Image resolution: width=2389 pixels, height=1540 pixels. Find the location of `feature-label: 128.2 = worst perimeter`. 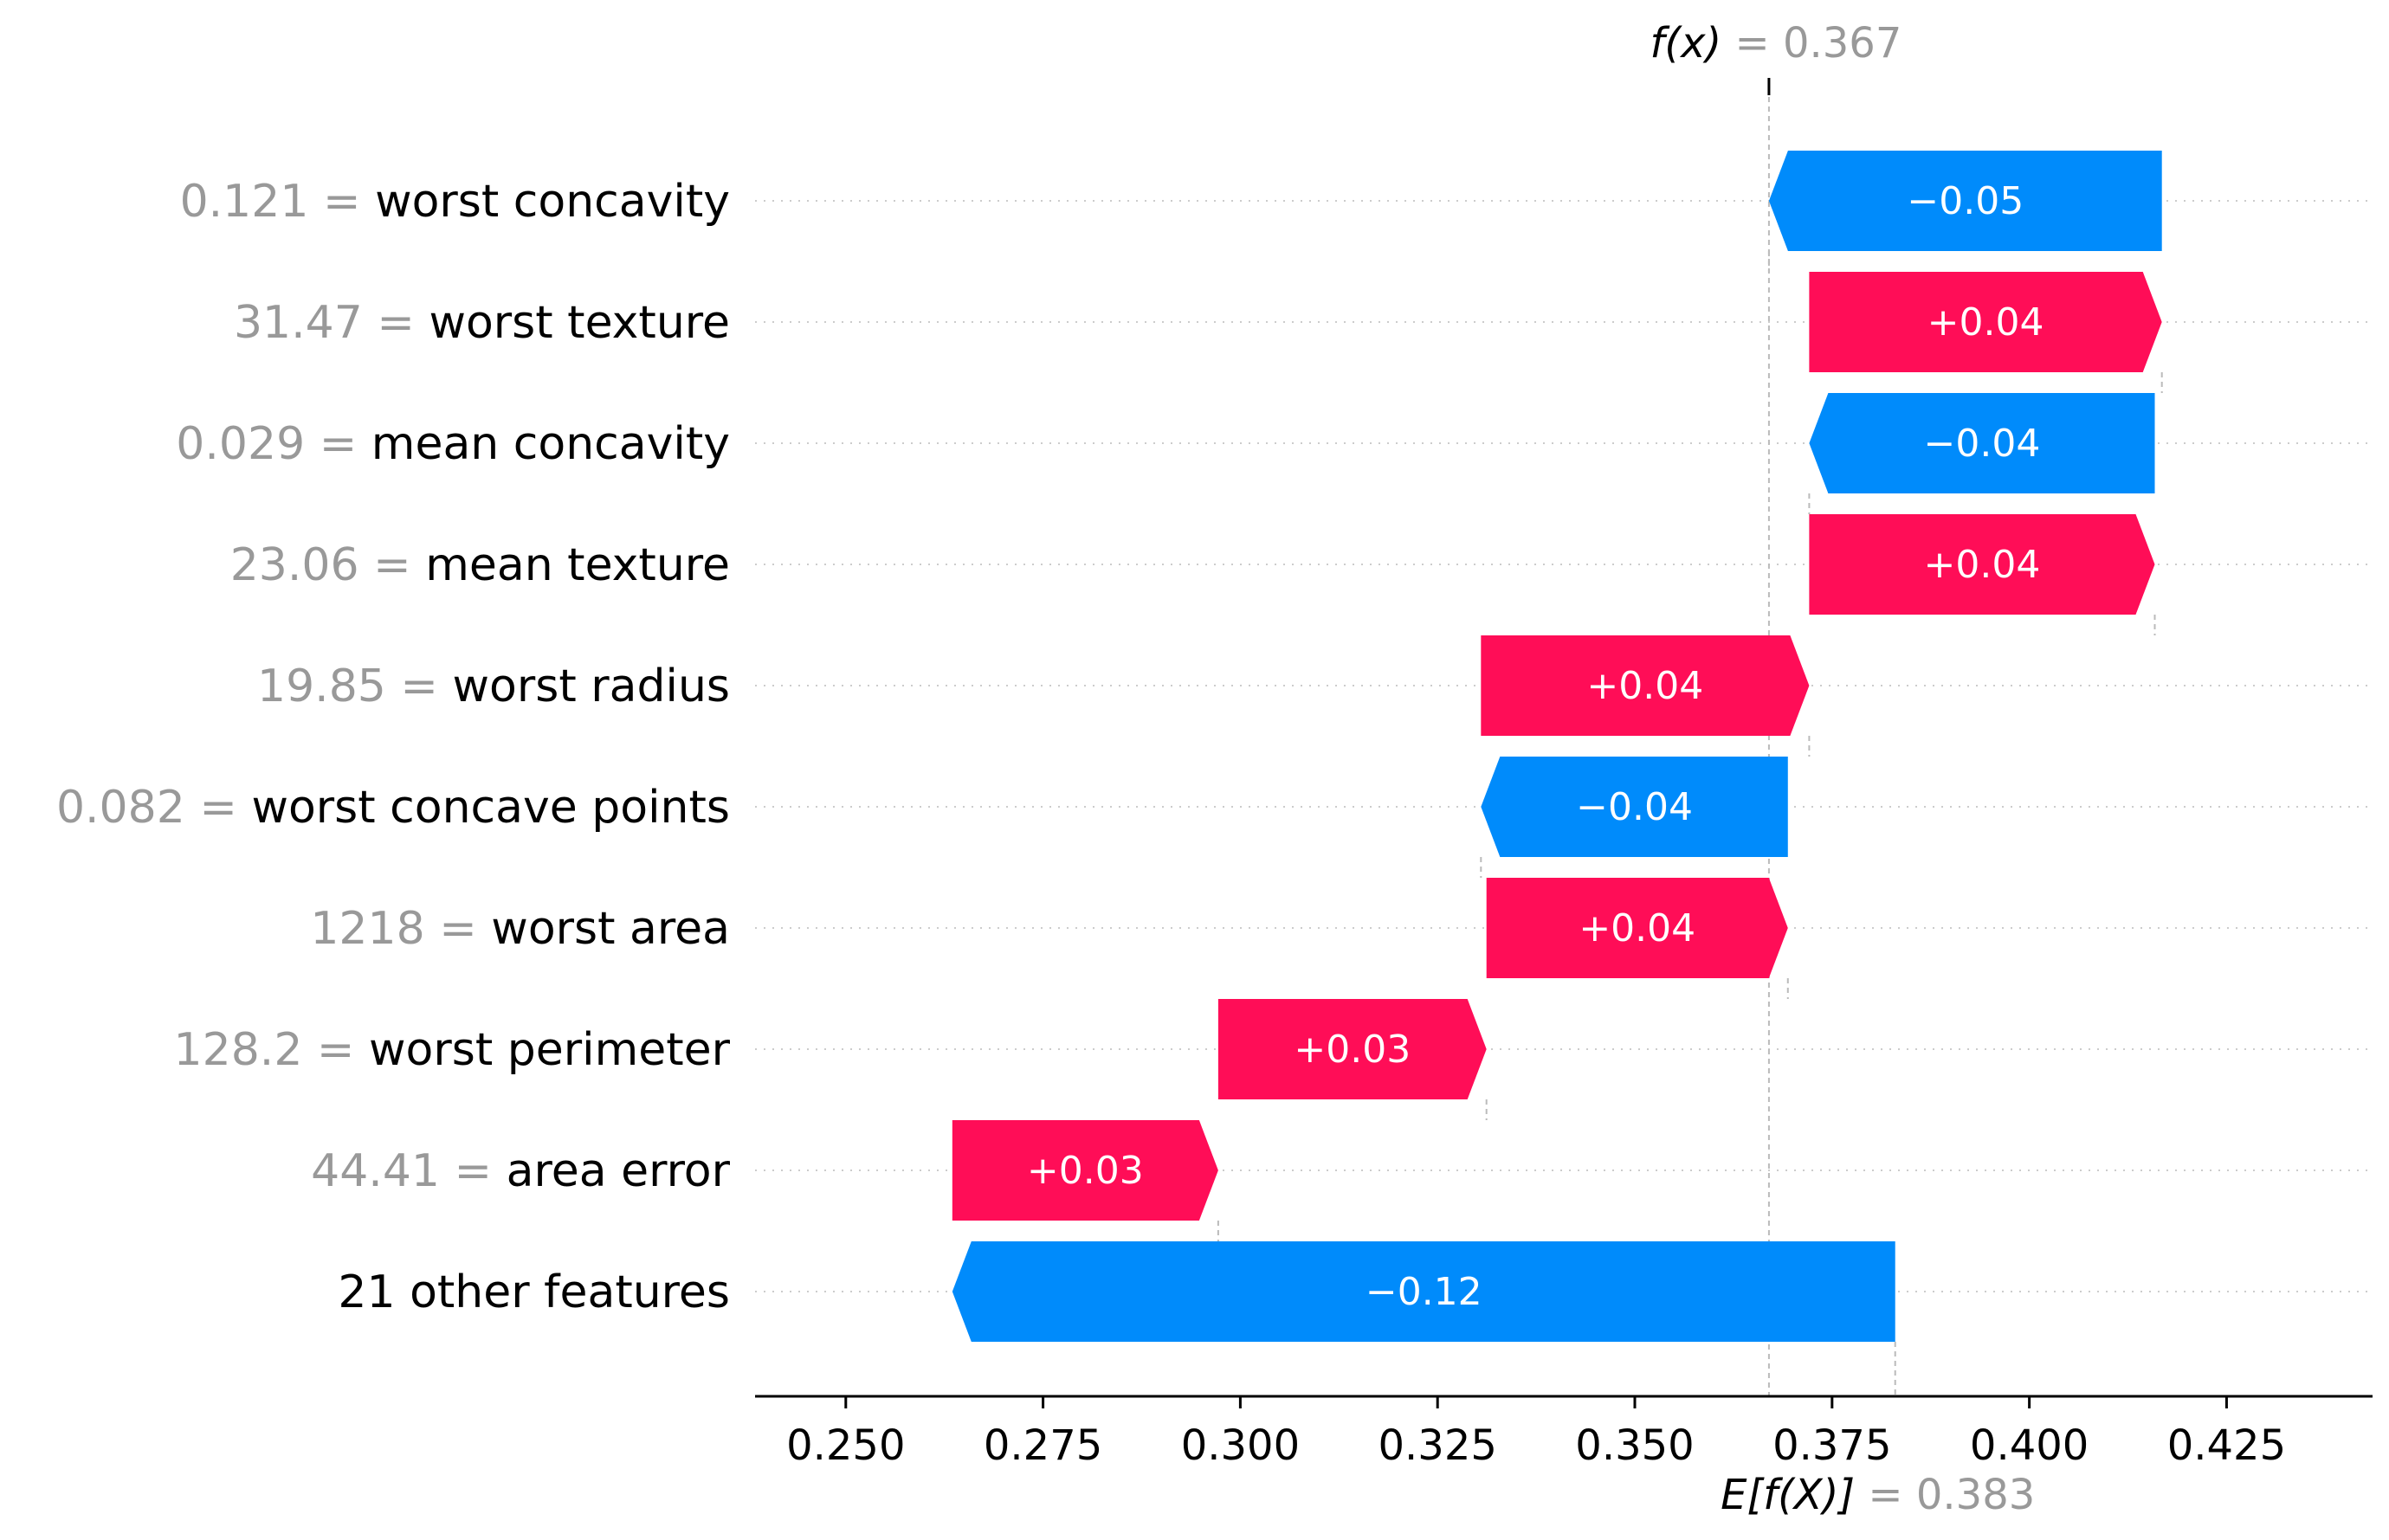

feature-label: 128.2 = worst perimeter is located at coordinates (452, 1050).